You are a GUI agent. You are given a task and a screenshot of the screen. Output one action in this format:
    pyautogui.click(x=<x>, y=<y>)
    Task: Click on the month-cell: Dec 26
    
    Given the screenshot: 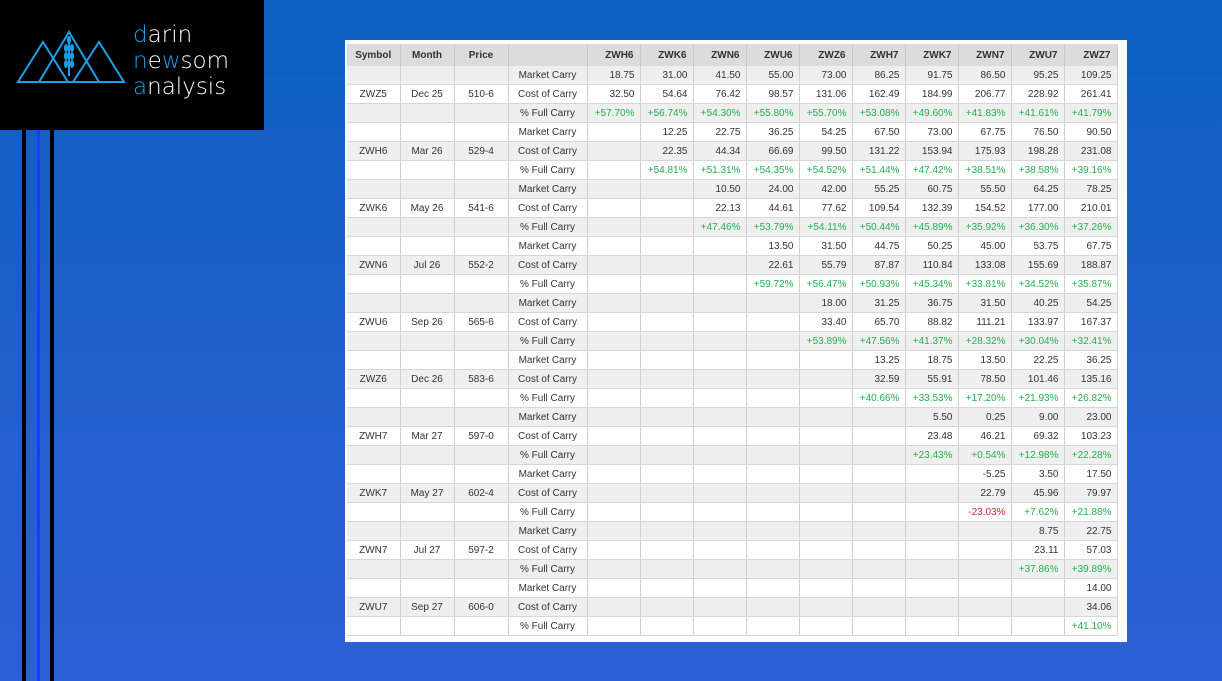 What is the action you would take?
    pyautogui.click(x=427, y=379)
    